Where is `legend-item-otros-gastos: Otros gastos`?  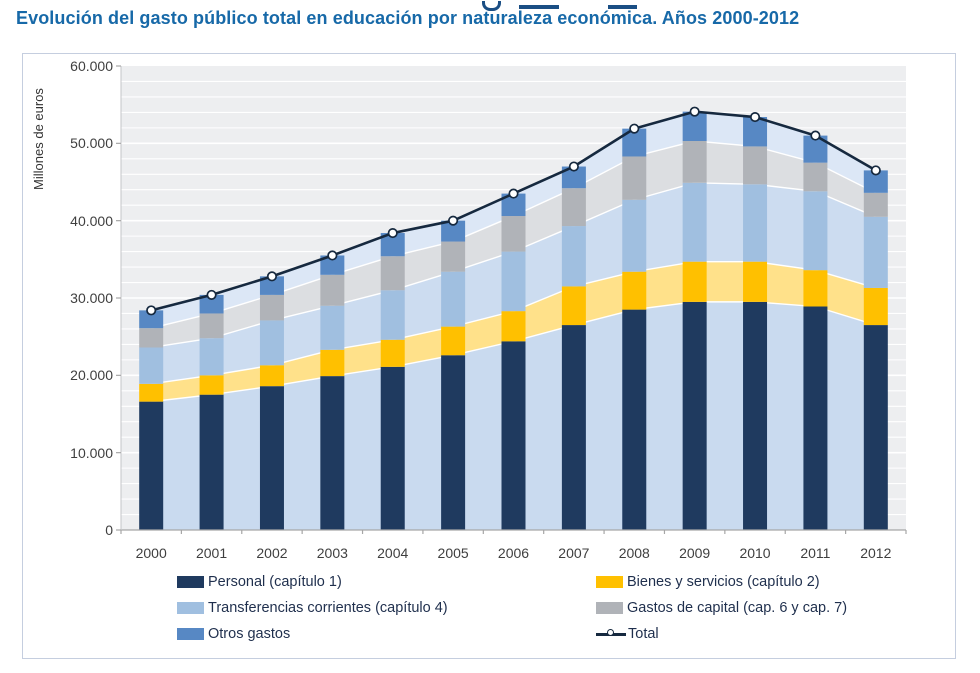 legend-item-otros-gastos: Otros gastos is located at coordinates (233, 634).